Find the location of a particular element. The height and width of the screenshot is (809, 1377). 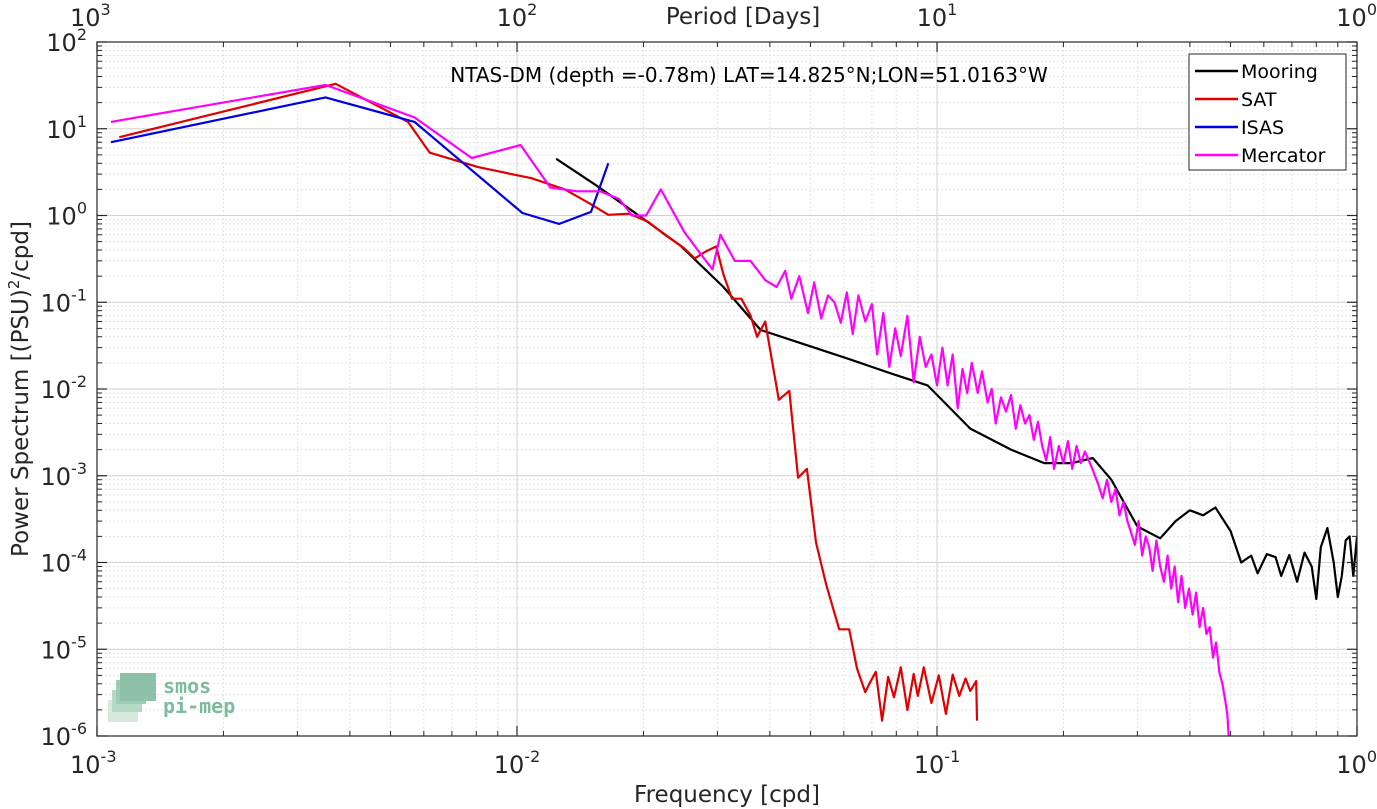

smos-pi-mep-logo: smos pi-mep is located at coordinates (171, 697).